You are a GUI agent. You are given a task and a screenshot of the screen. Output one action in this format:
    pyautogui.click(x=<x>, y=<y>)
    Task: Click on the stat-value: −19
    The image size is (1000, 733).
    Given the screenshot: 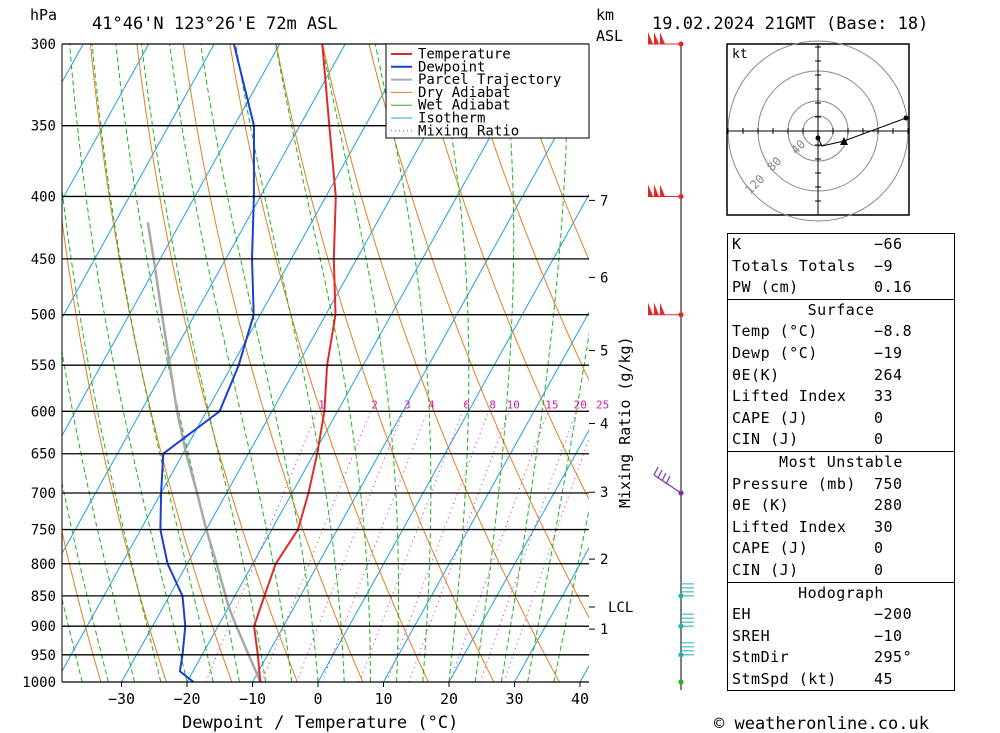 What is the action you would take?
    pyautogui.click(x=888, y=352)
    